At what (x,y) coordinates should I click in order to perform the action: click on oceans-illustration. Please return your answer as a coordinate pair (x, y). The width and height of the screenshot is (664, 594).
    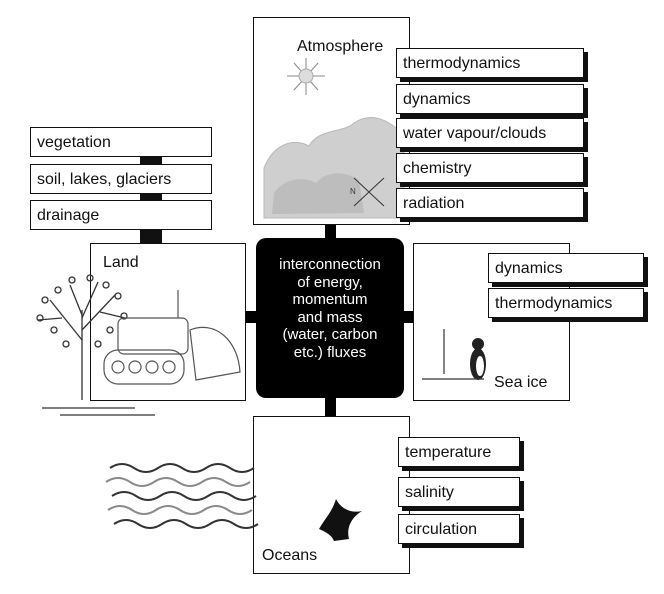
    Looking at the image, I should click on (340, 520).